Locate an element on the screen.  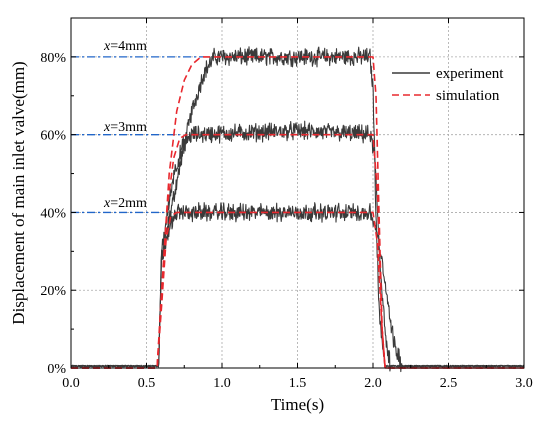
annotation-value: =3mm is located at coordinates (128, 127).